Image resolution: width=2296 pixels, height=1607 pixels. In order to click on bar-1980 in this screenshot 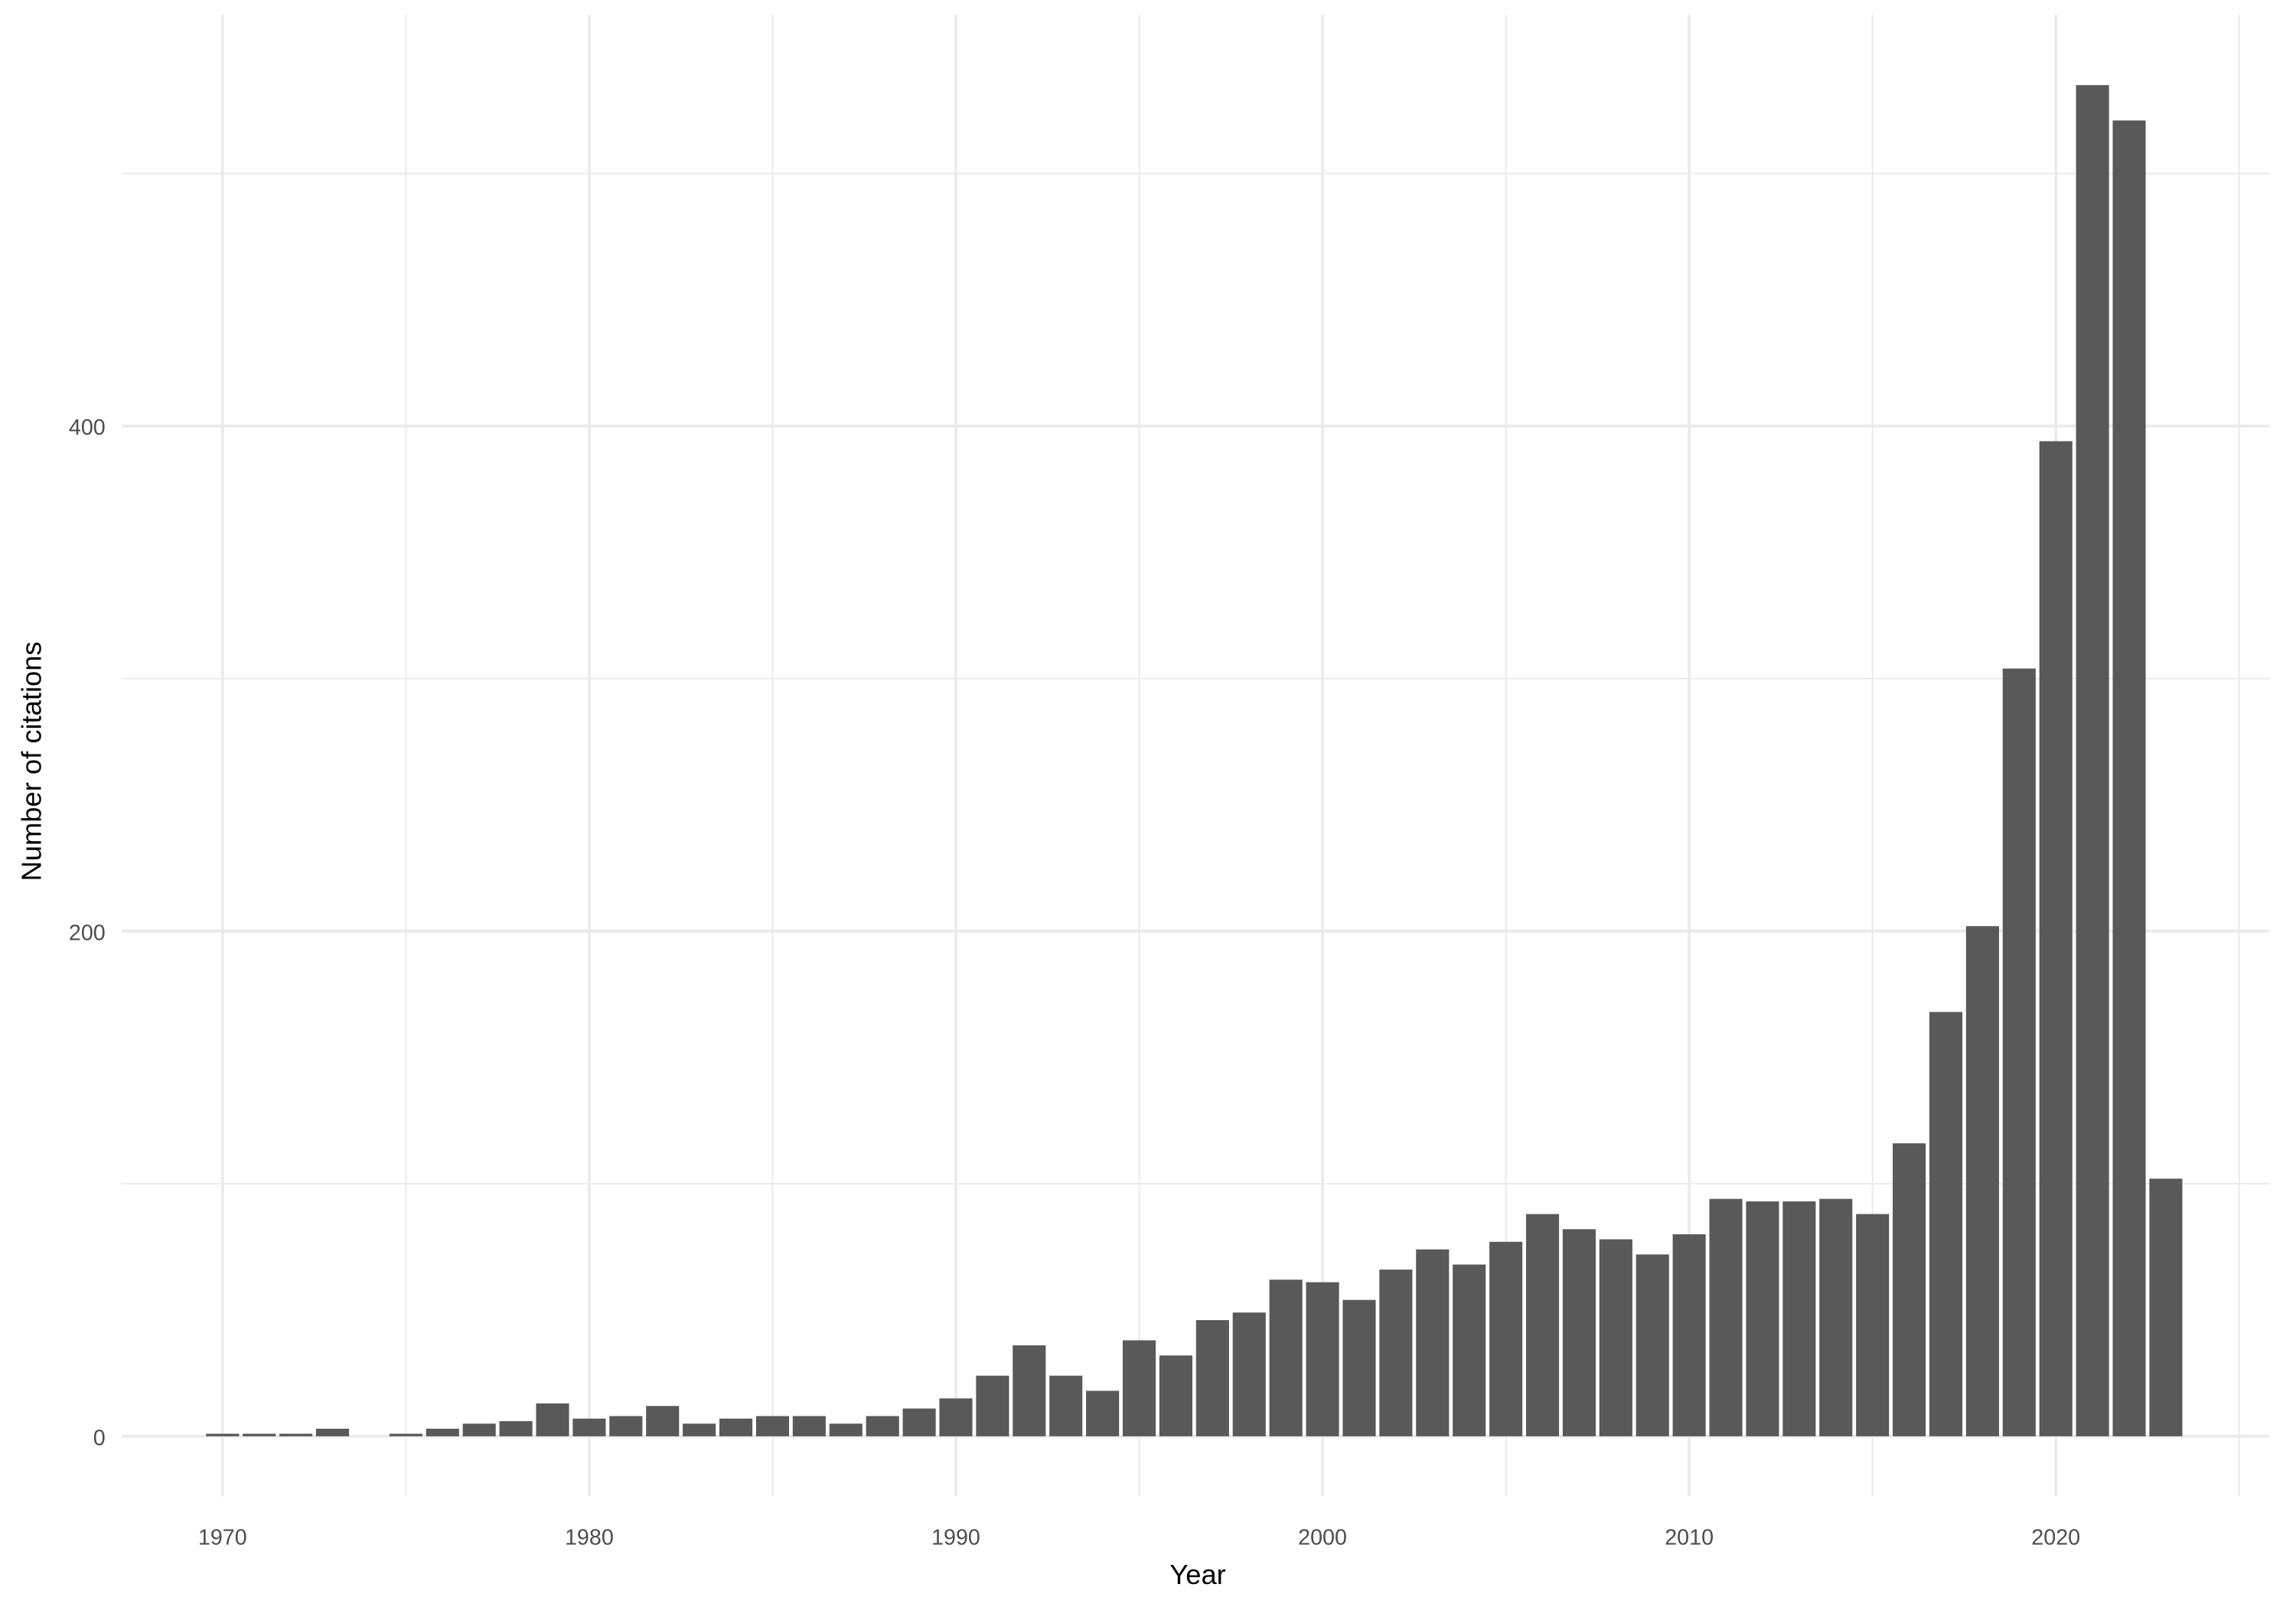, I will do `click(589, 1427)`.